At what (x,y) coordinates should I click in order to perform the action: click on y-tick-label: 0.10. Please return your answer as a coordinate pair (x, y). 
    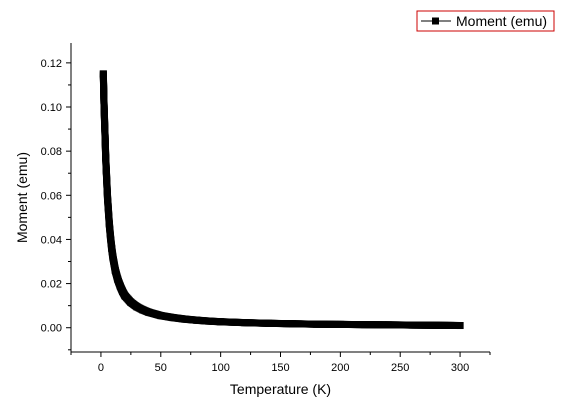
    Looking at the image, I should click on (51, 108).